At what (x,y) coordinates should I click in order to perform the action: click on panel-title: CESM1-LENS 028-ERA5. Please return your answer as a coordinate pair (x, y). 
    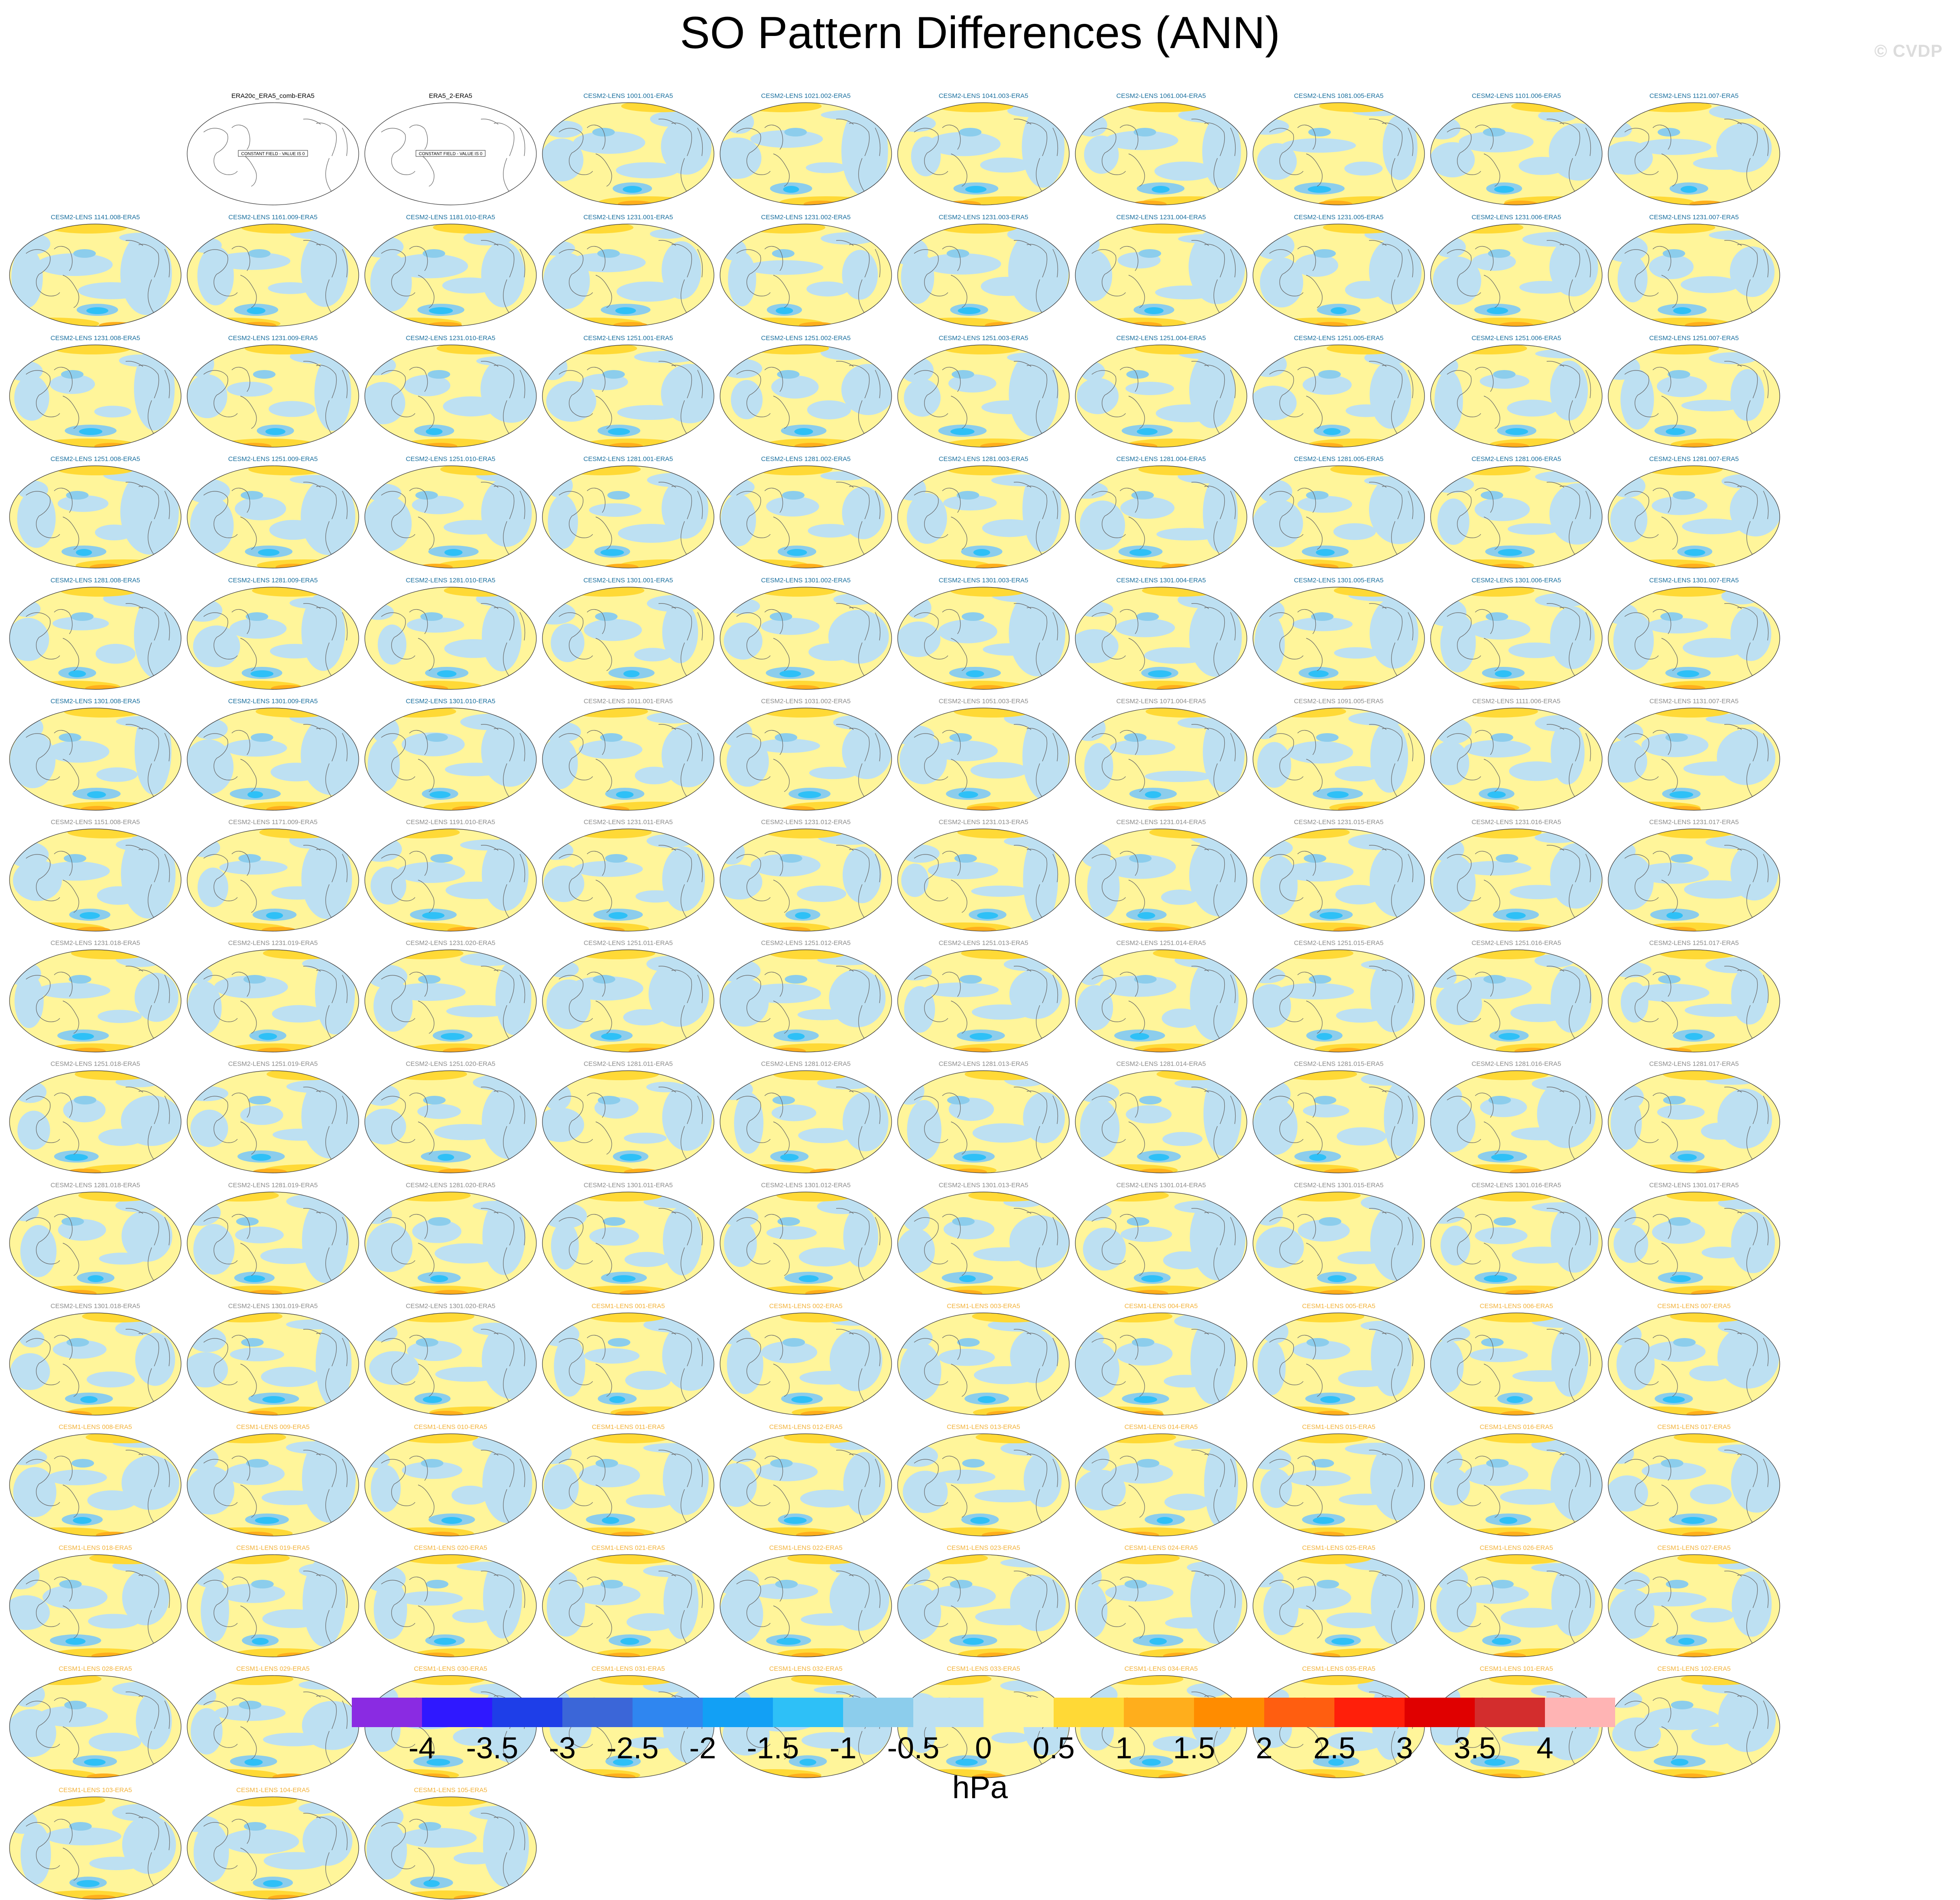
    Looking at the image, I should click on (95, 1669).